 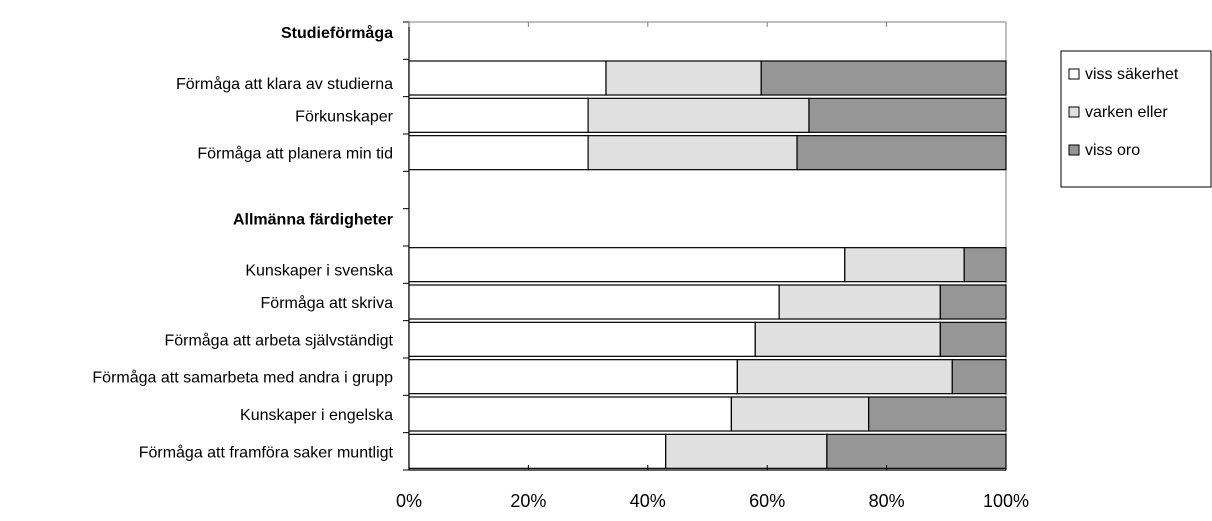 I want to click on group-label: Studieförmåga, so click(x=337, y=33).